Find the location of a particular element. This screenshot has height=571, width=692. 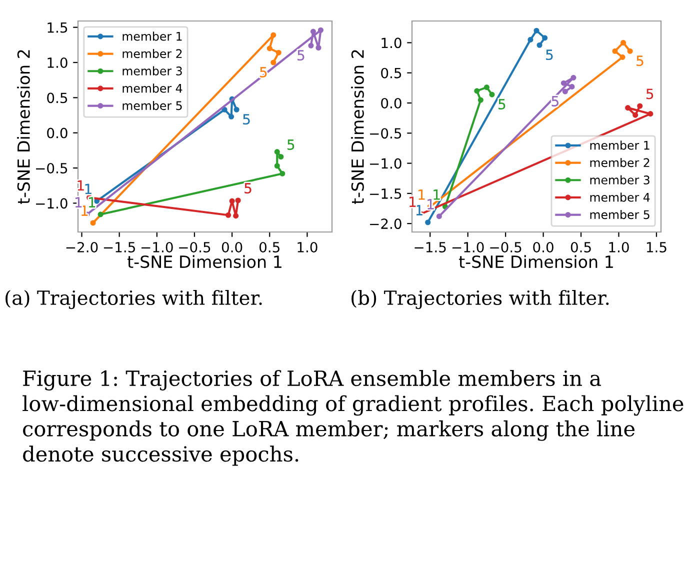

y-tick-label: 1.5 is located at coordinates (58, 27).